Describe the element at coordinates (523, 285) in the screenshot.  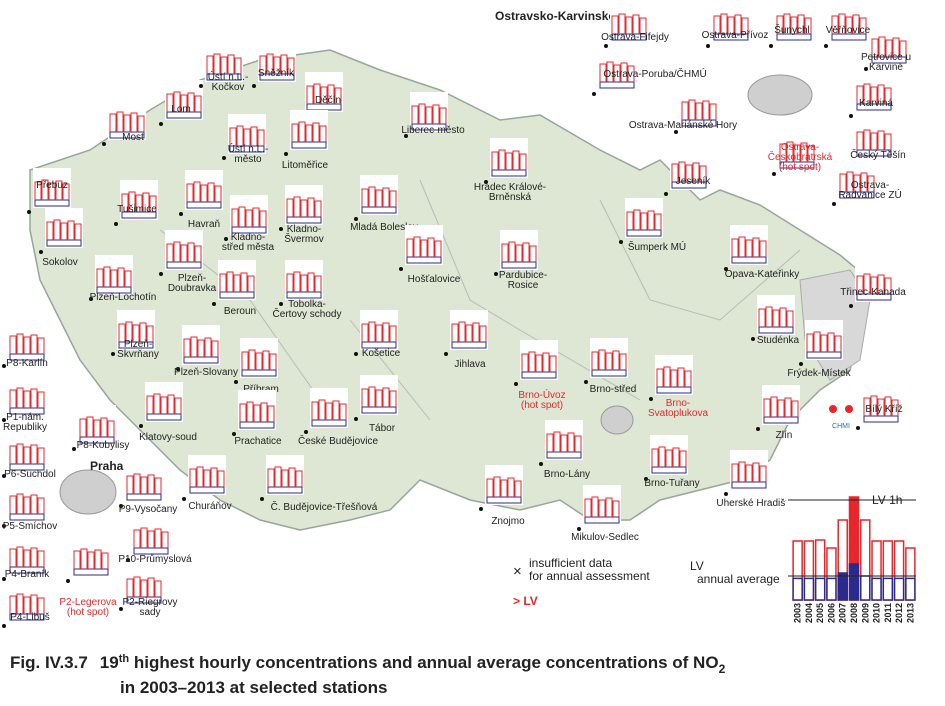
I see `station-label: Rosice` at that location.